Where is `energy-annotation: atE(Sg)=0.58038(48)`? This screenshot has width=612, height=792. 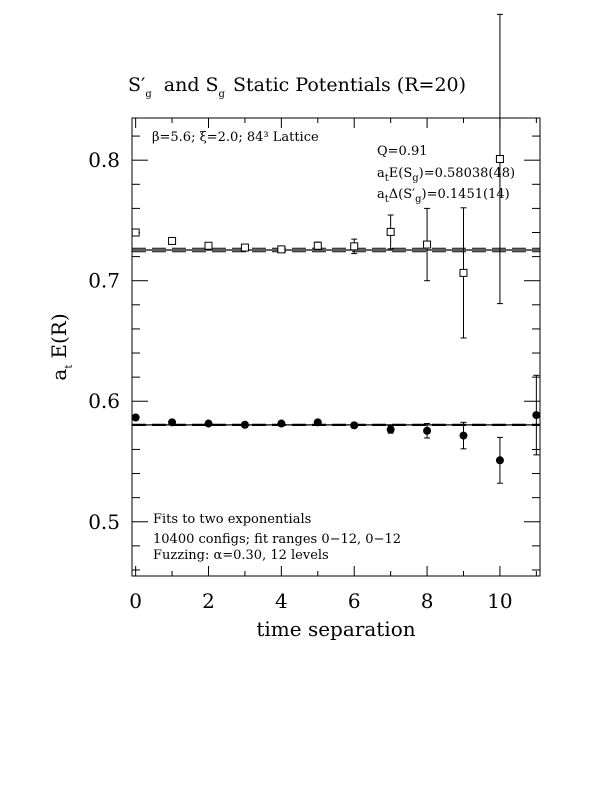 energy-annotation: atE(Sg)=0.58038(48) is located at coordinates (446, 175).